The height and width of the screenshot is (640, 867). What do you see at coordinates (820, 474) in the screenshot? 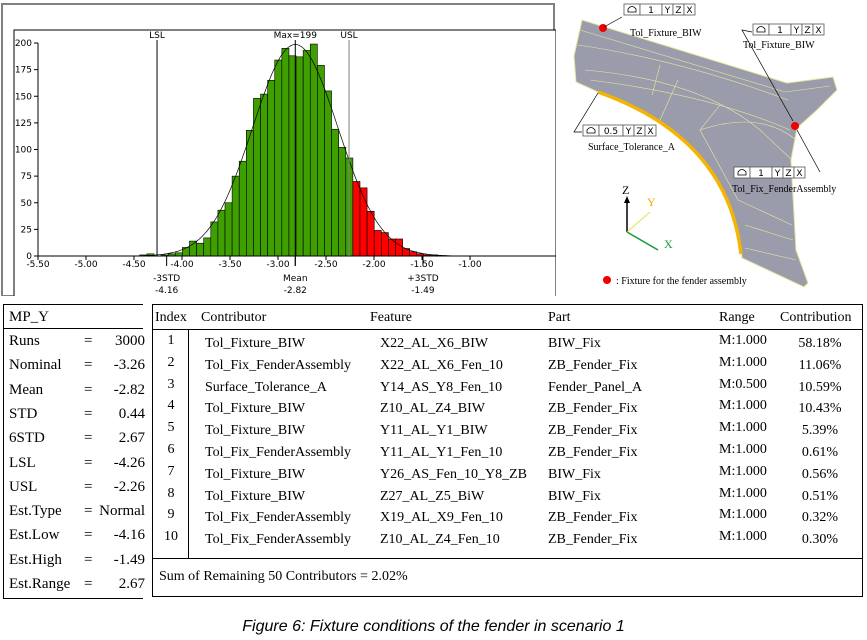
I see `cell-contribution: 0.56%` at bounding box center [820, 474].